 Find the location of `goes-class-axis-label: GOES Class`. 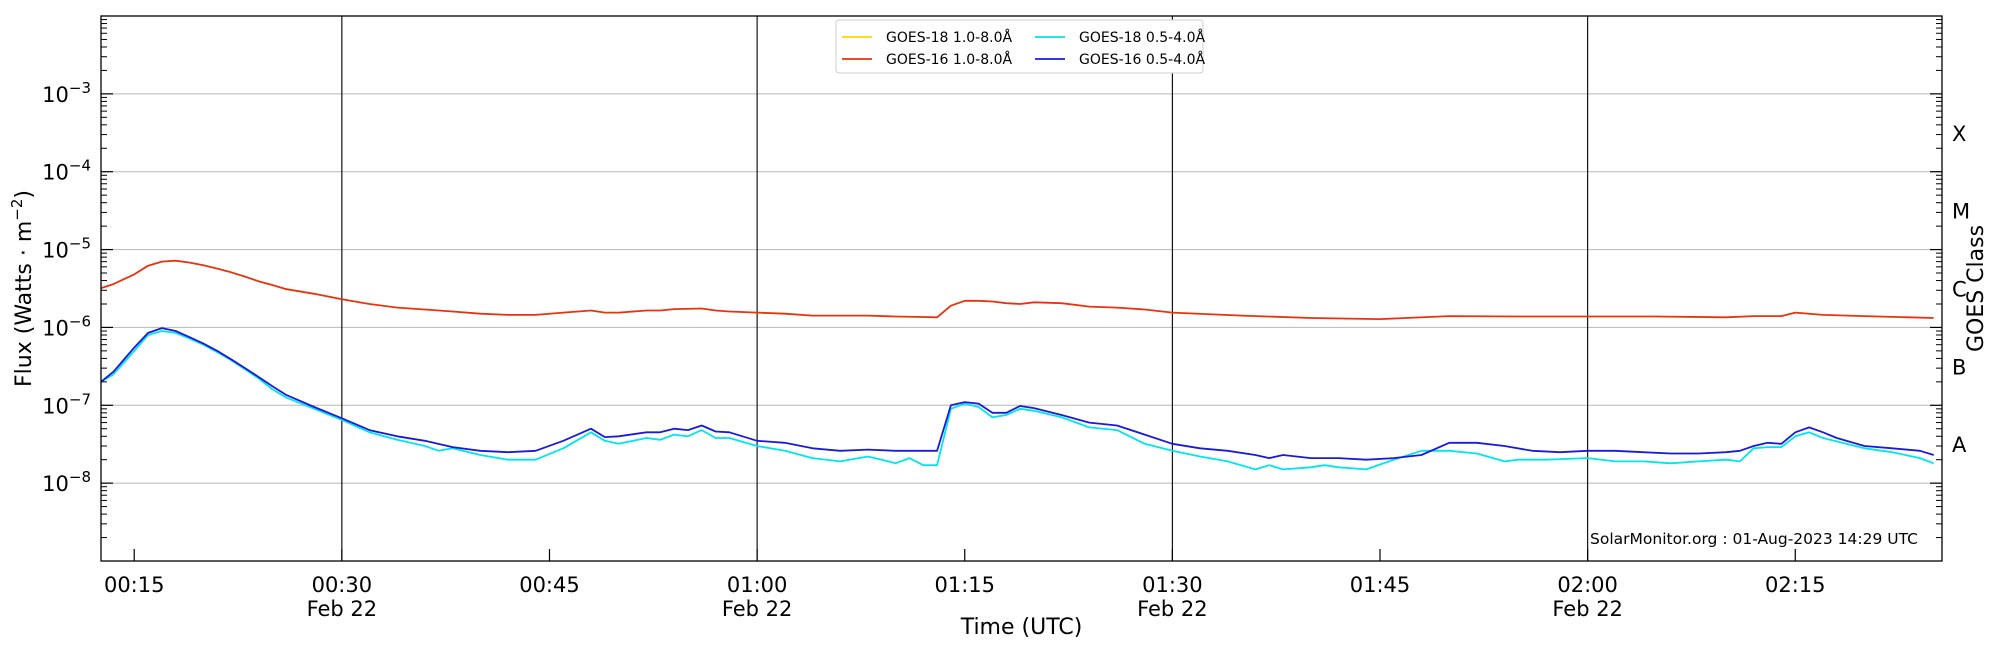

goes-class-axis-label: GOES Class is located at coordinates (1976, 288).